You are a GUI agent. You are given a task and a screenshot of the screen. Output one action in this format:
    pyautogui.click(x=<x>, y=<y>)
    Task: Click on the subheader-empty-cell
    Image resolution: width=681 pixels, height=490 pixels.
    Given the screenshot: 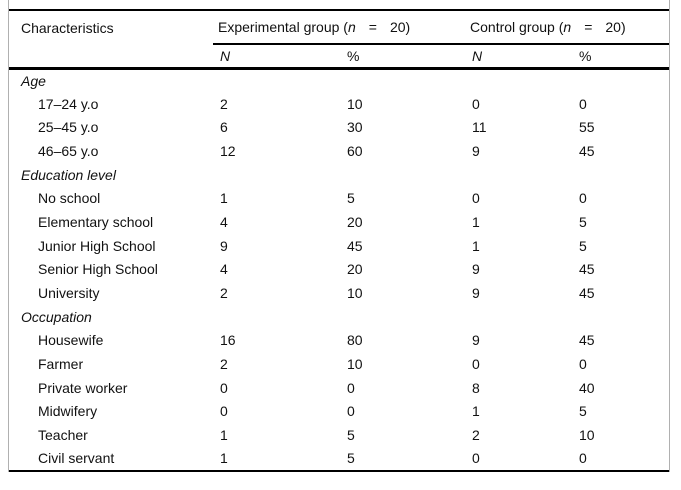 What is the action you would take?
    pyautogui.click(x=111, y=57)
    